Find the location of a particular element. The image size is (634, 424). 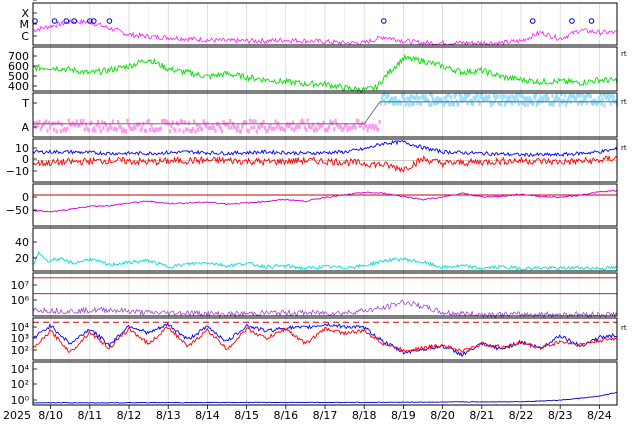

low-flux-trace is located at coordinates (325, 397).